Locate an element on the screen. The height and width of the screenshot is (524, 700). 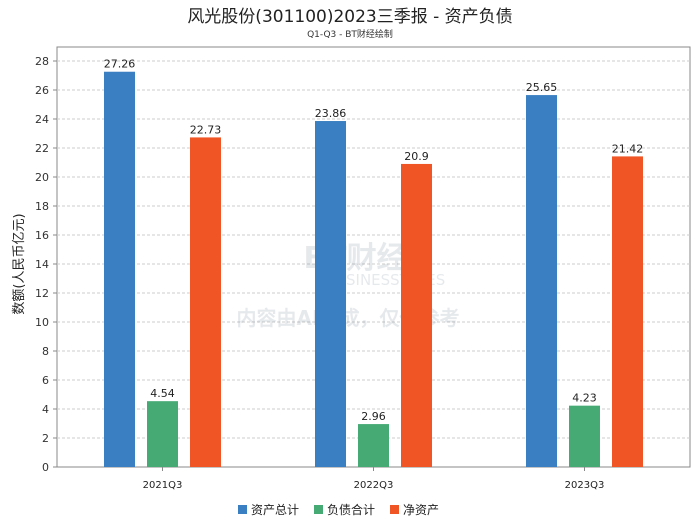
bar-2022Q3-资产总计 is located at coordinates (330, 294).